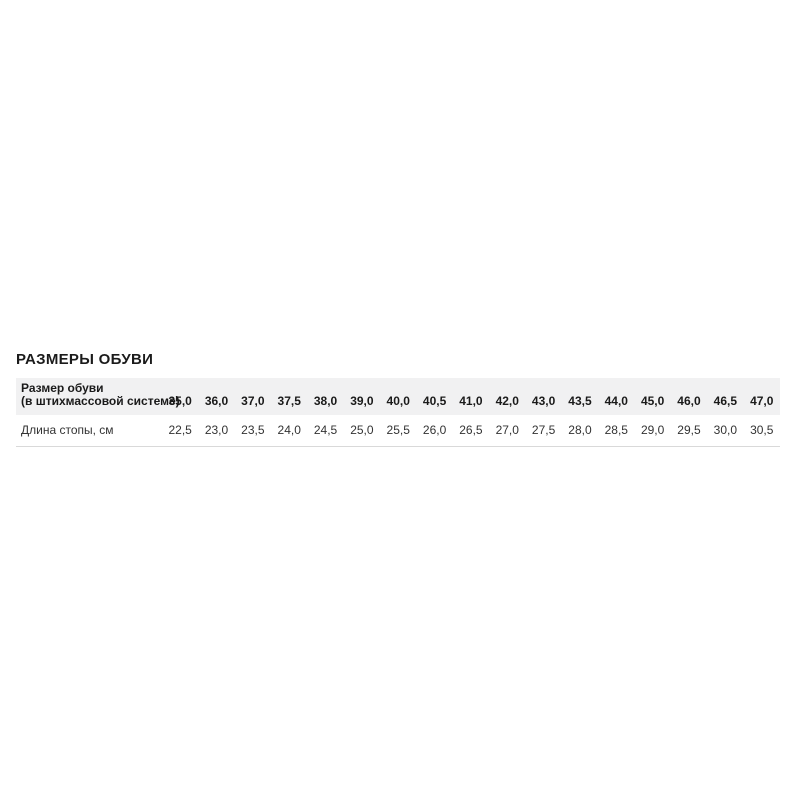 The image size is (800, 800). I want to click on size-value-cell: 44,0, so click(616, 396).